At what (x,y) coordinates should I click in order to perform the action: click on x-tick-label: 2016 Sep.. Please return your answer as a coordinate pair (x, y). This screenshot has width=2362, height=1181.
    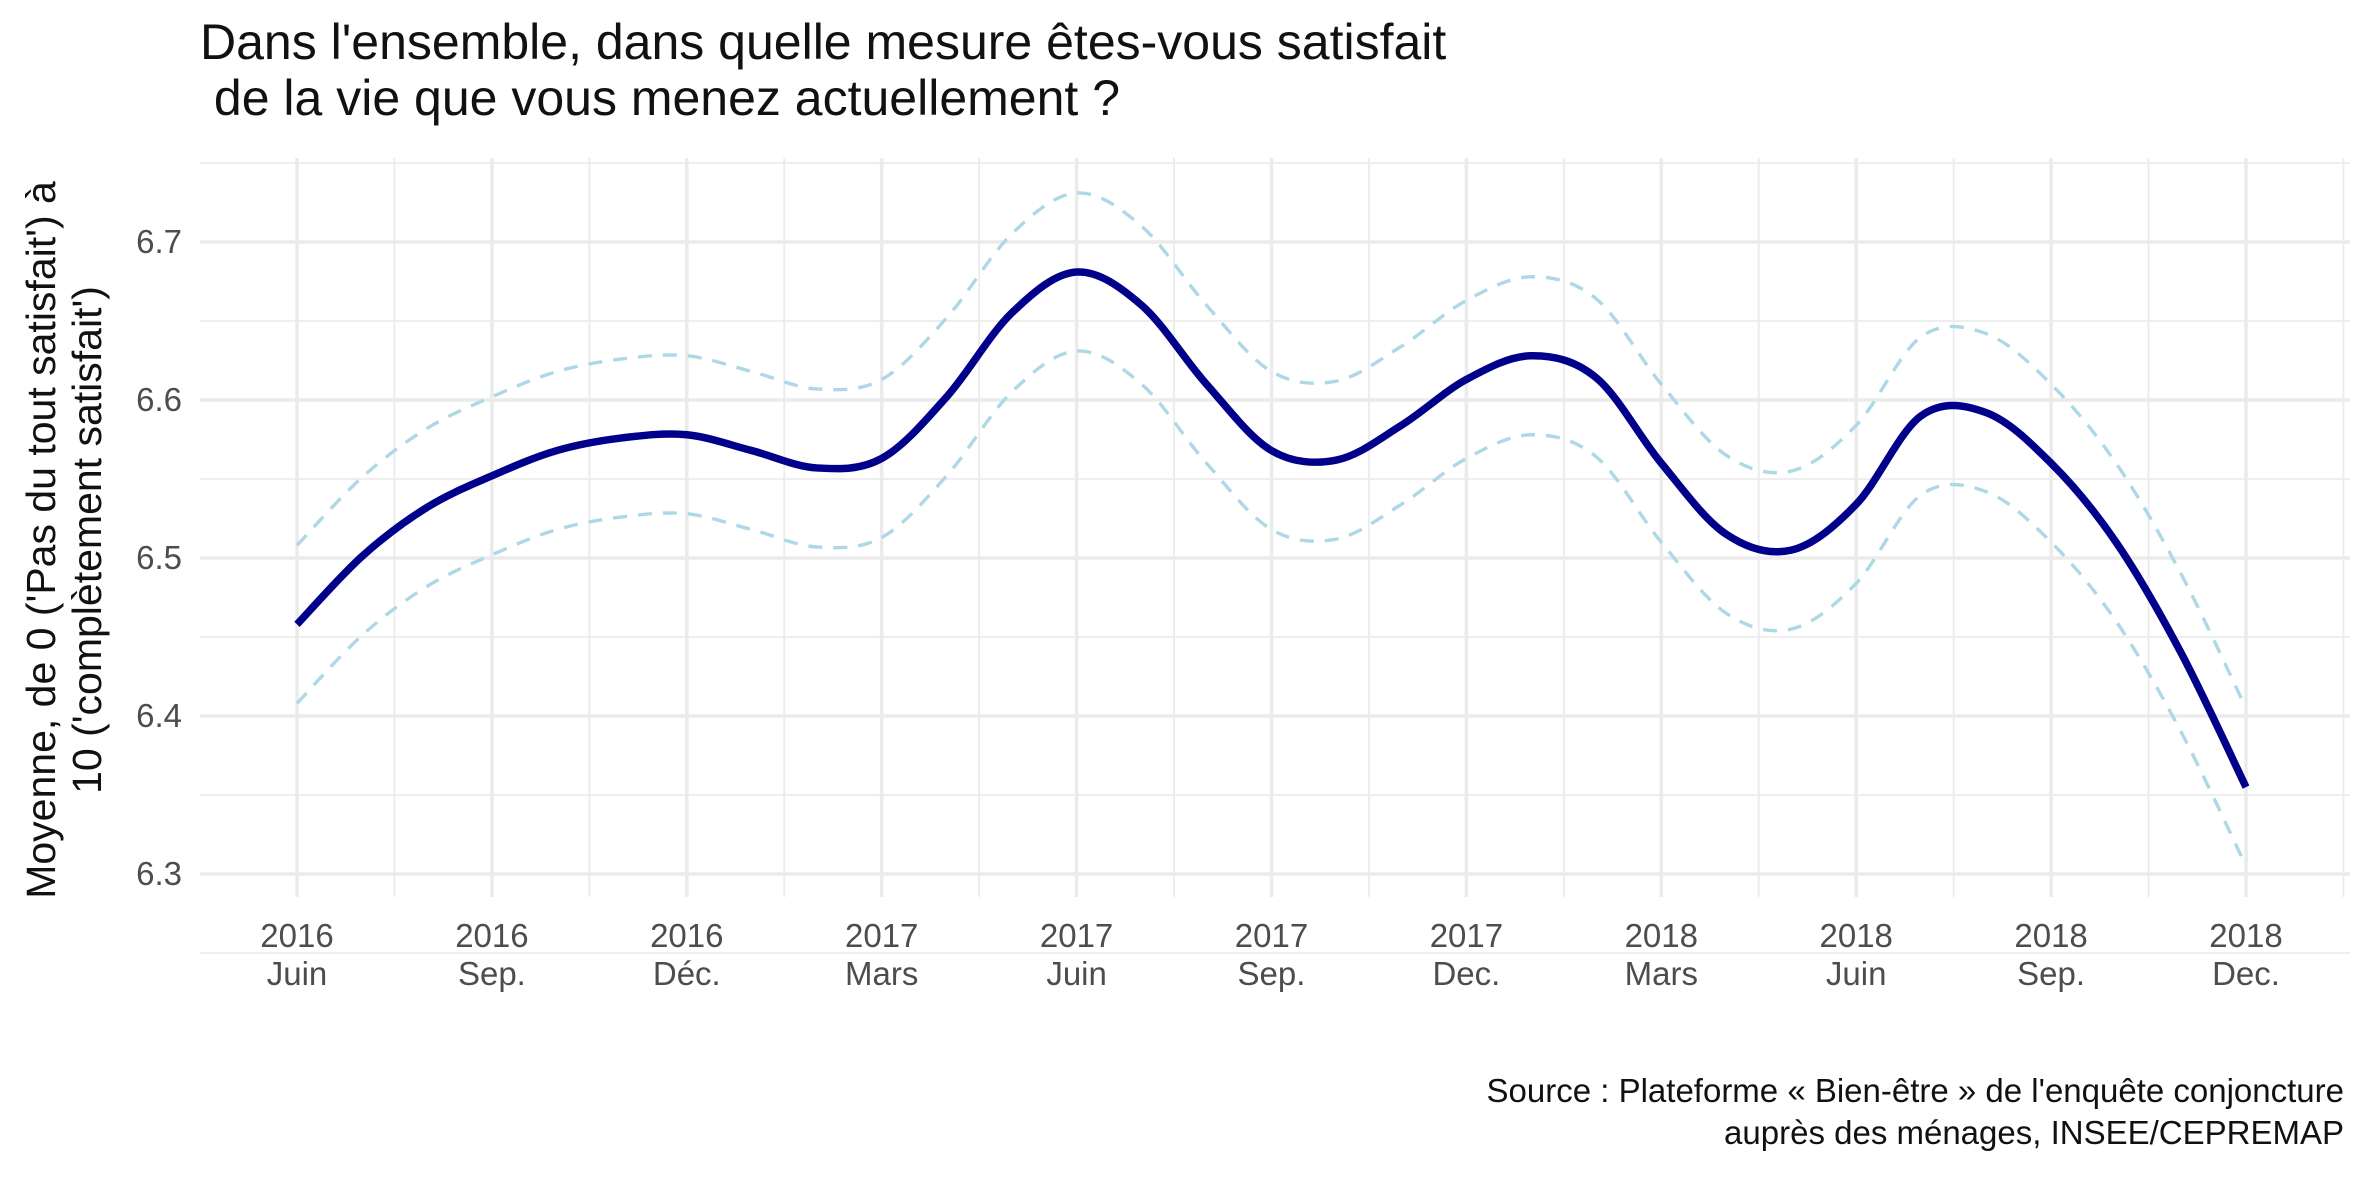
    Looking at the image, I should click on (491, 954).